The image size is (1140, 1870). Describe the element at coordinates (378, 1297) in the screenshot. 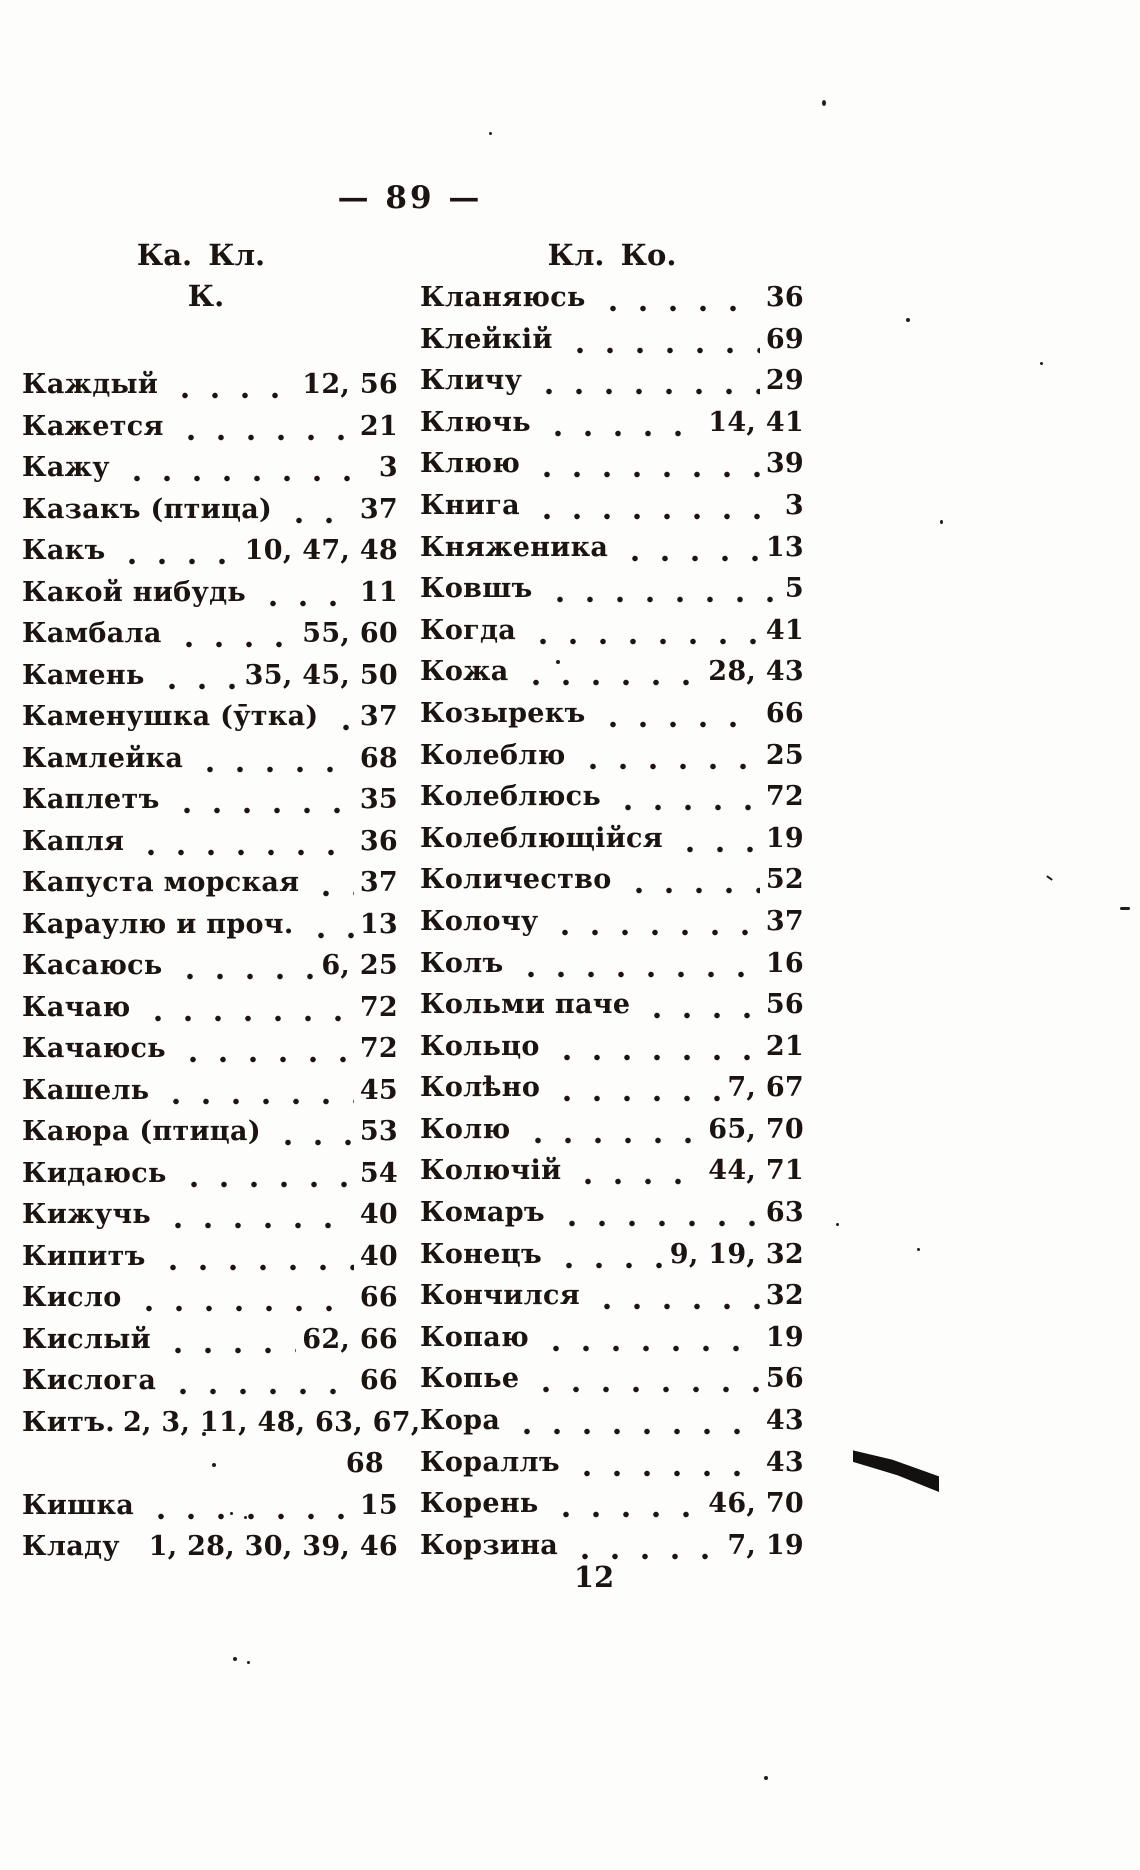

I see `entry-pages: 66` at that location.